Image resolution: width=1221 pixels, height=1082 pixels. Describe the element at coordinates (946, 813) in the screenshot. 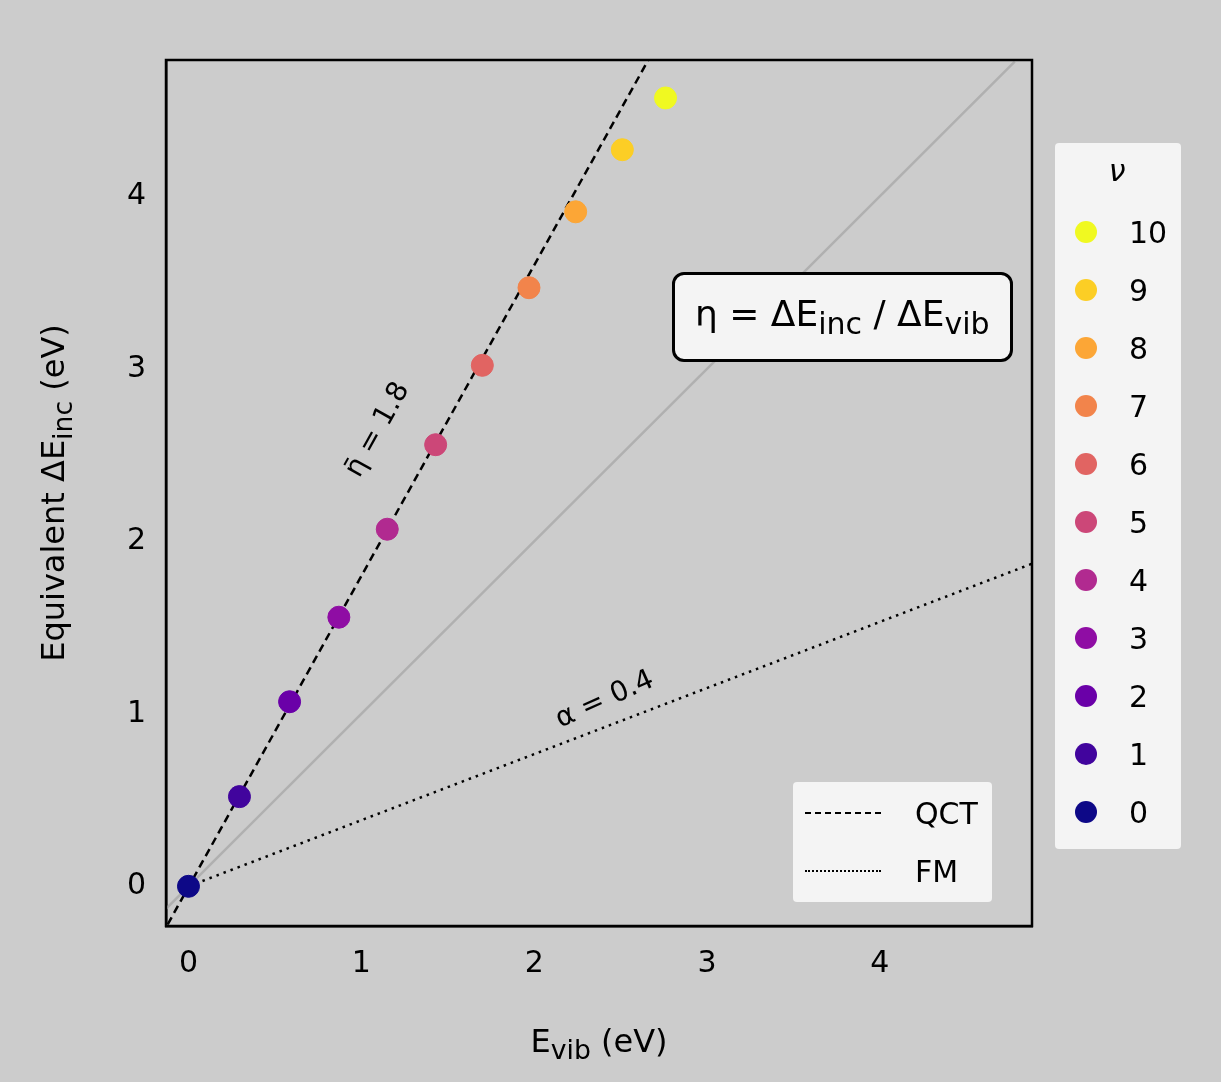

I see `legend-label: QCT` at that location.